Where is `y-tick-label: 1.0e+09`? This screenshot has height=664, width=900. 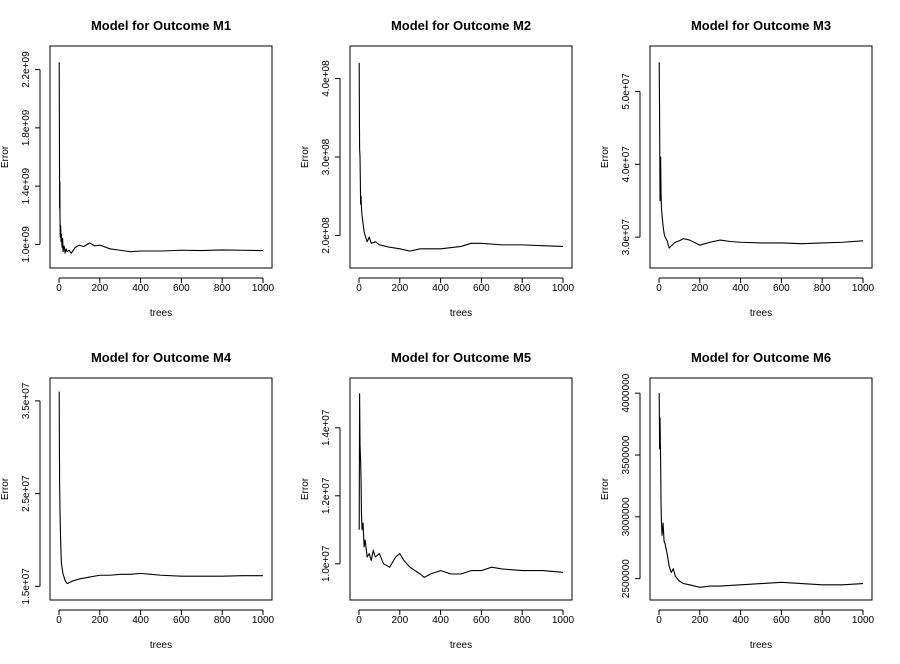
y-tick-label: 1.0e+09 is located at coordinates (26, 244).